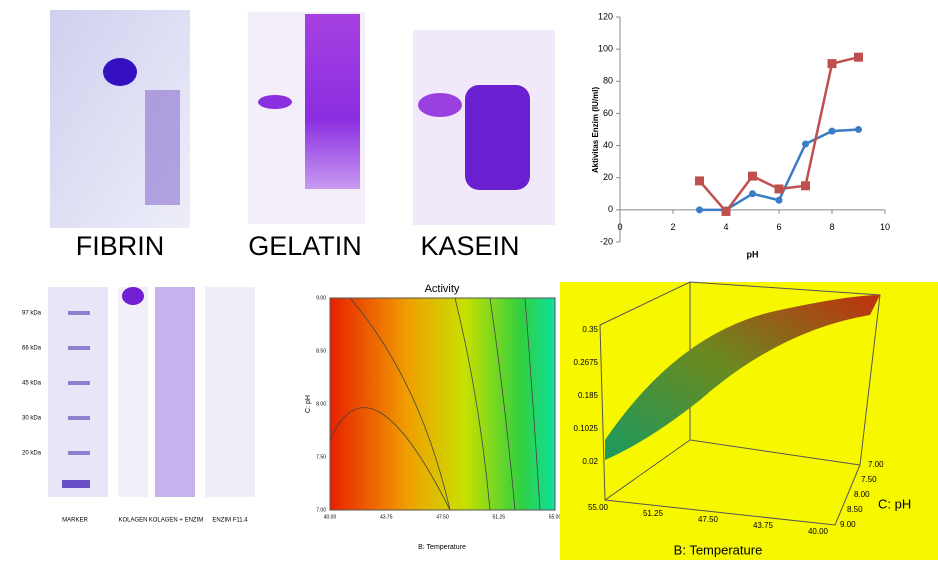  Describe the element at coordinates (132, 521) in the screenshot. I see `lane-label: KOLAGEN` at that location.